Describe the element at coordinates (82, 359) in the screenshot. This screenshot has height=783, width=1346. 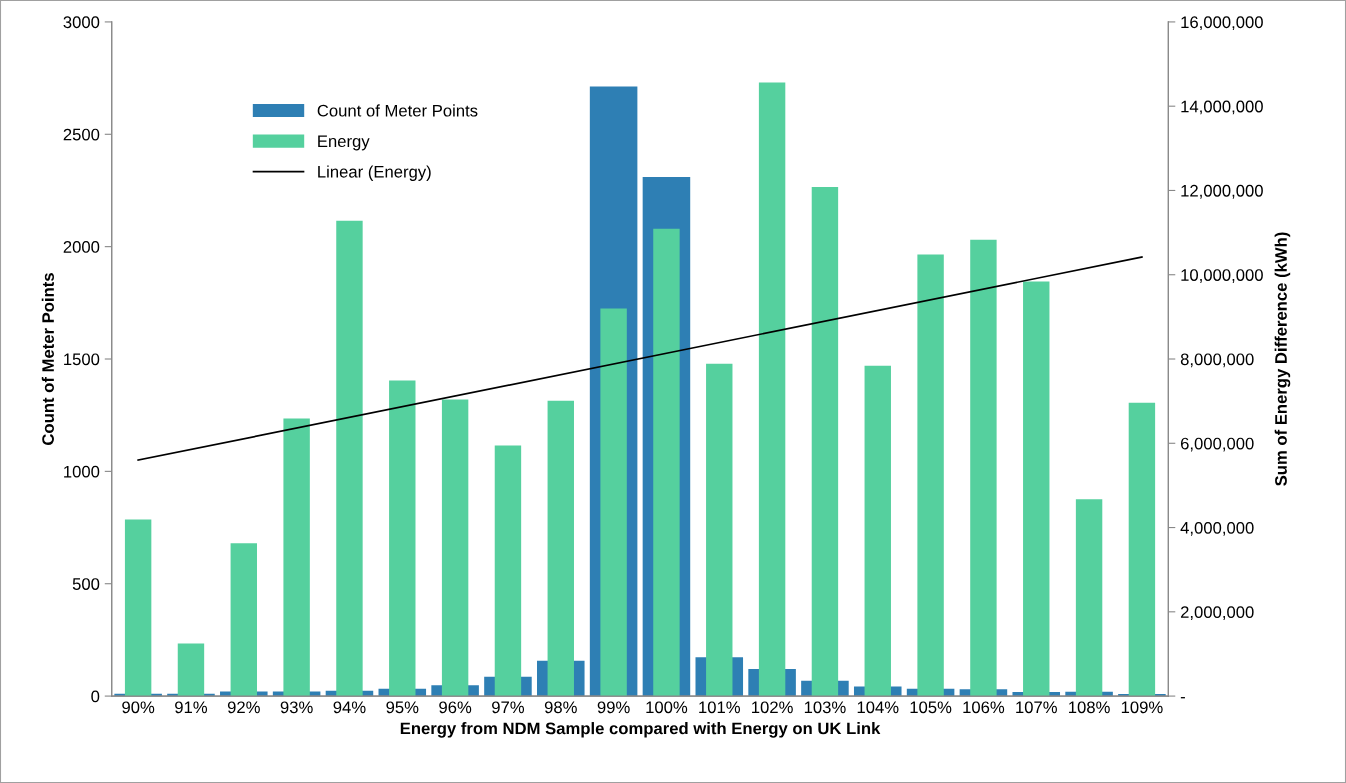
I see `y-tick-label: 1500` at that location.